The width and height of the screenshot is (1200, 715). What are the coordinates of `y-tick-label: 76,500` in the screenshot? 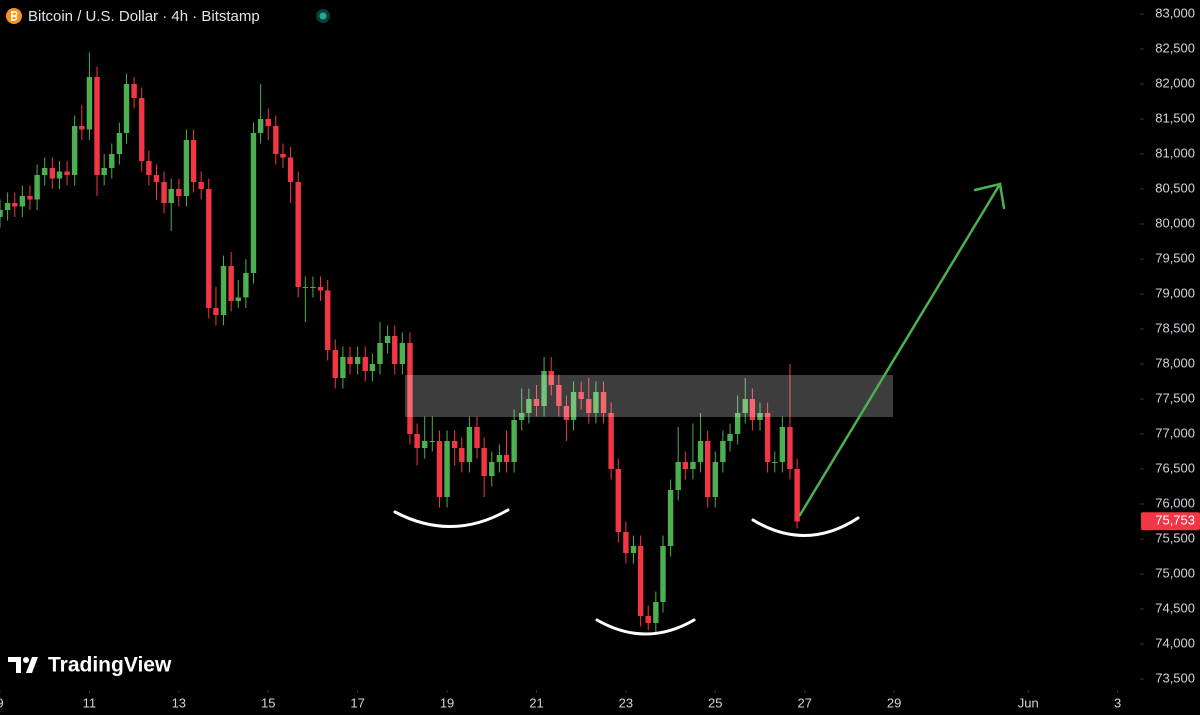 It's located at (1175, 467).